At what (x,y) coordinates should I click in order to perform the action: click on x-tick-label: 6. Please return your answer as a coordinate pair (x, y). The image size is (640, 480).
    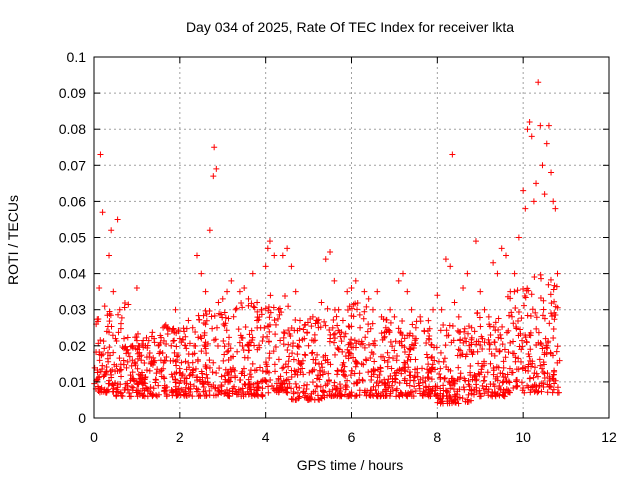
    Looking at the image, I should click on (352, 437).